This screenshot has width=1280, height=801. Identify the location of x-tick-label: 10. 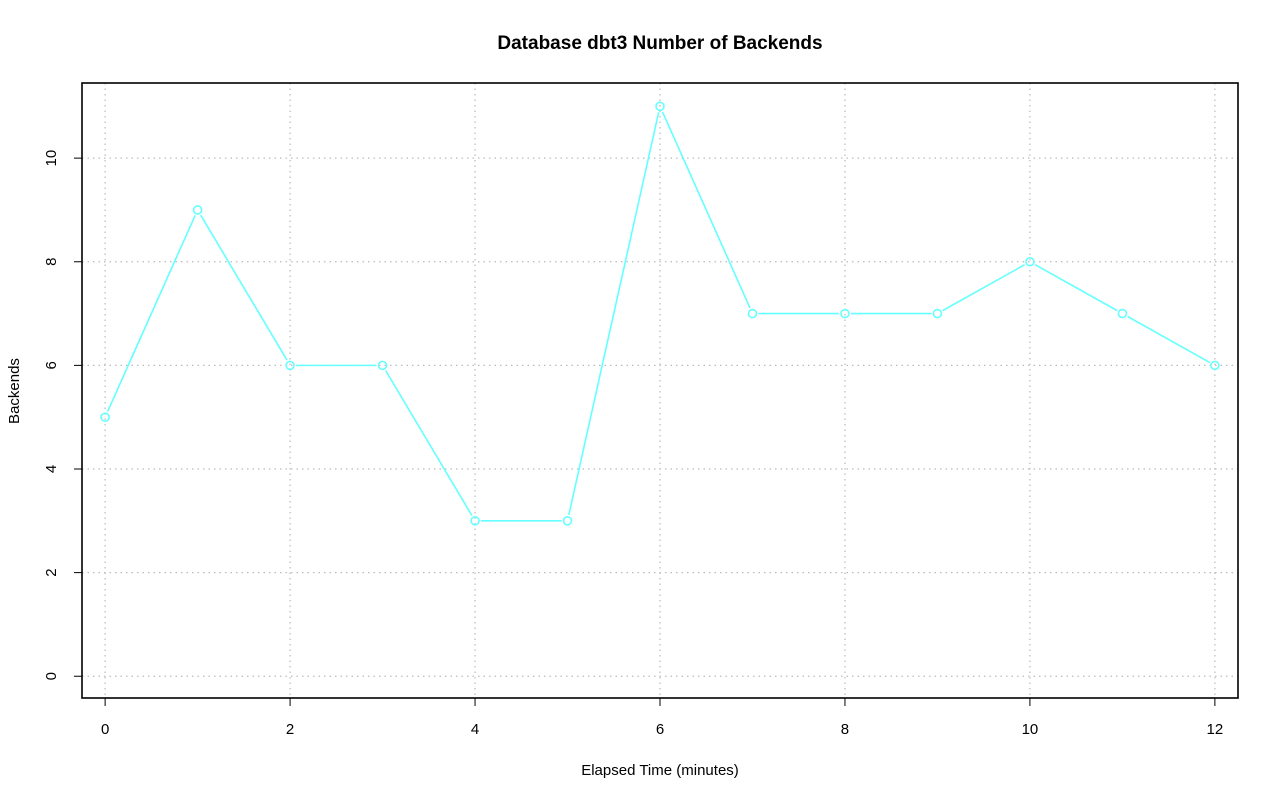
(1030, 729).